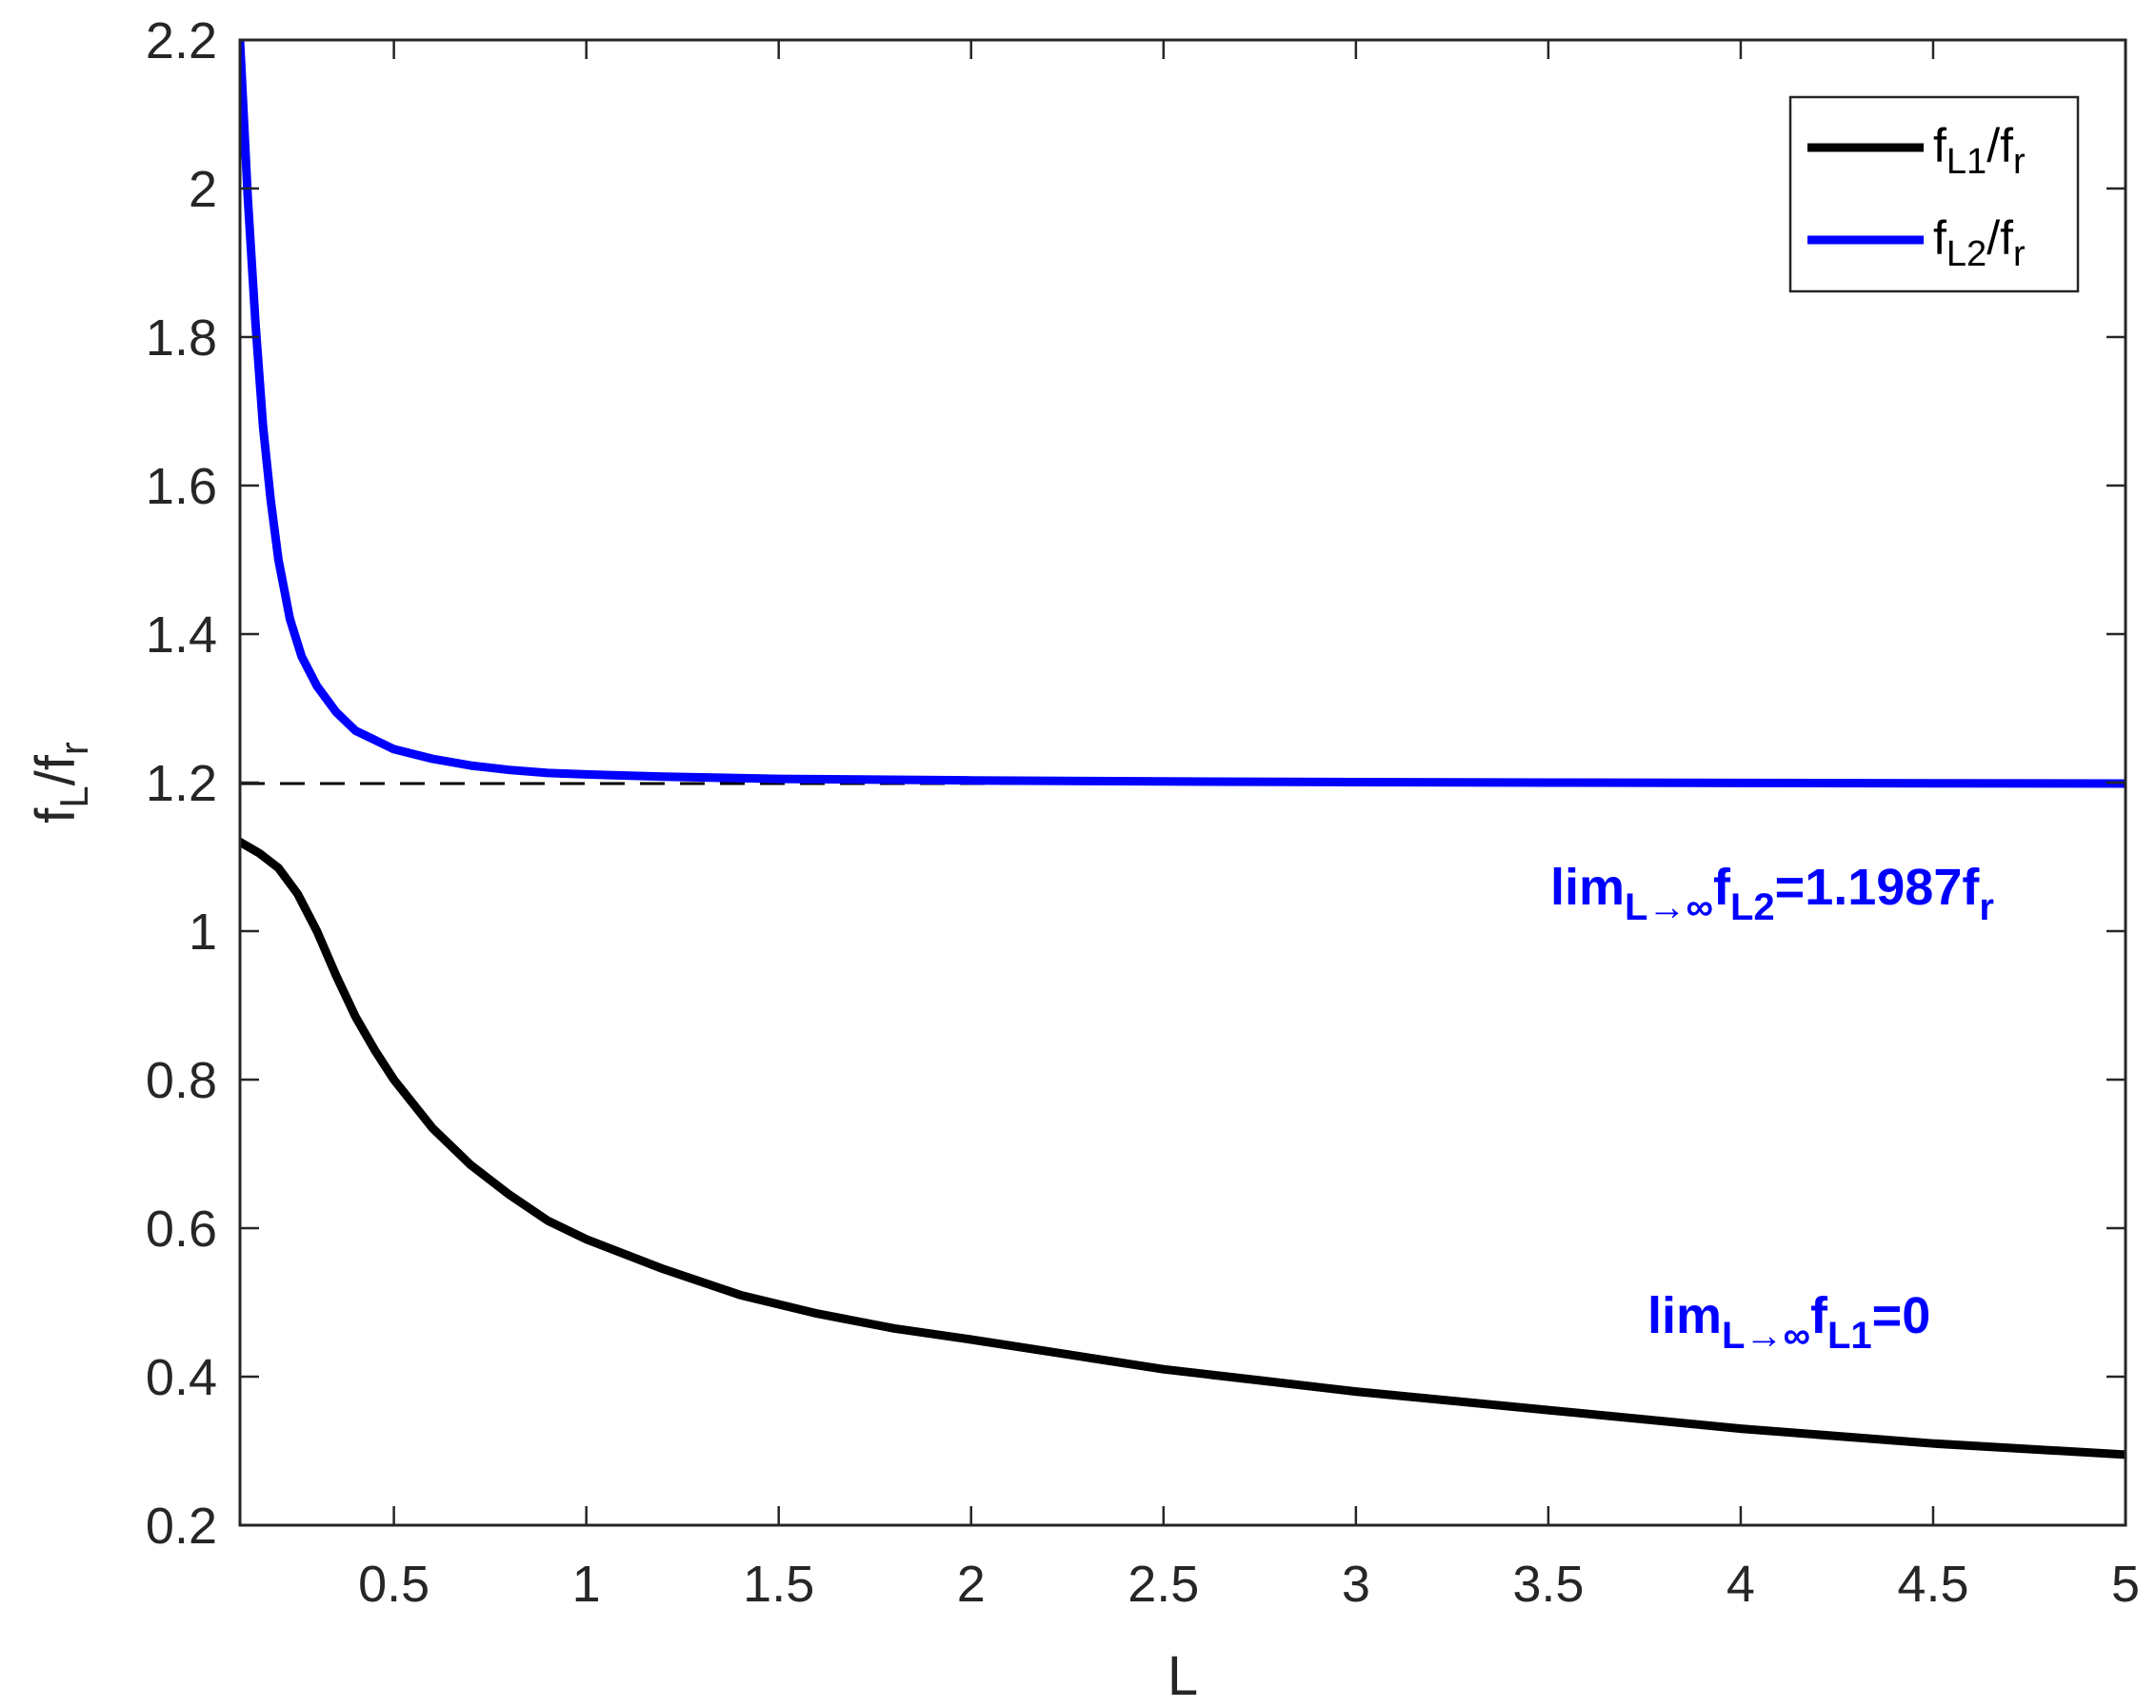 This screenshot has height=1708, width=2156. Describe the element at coordinates (1979, 242) in the screenshot. I see `legend-label-fL2: fL2/fr` at that location.